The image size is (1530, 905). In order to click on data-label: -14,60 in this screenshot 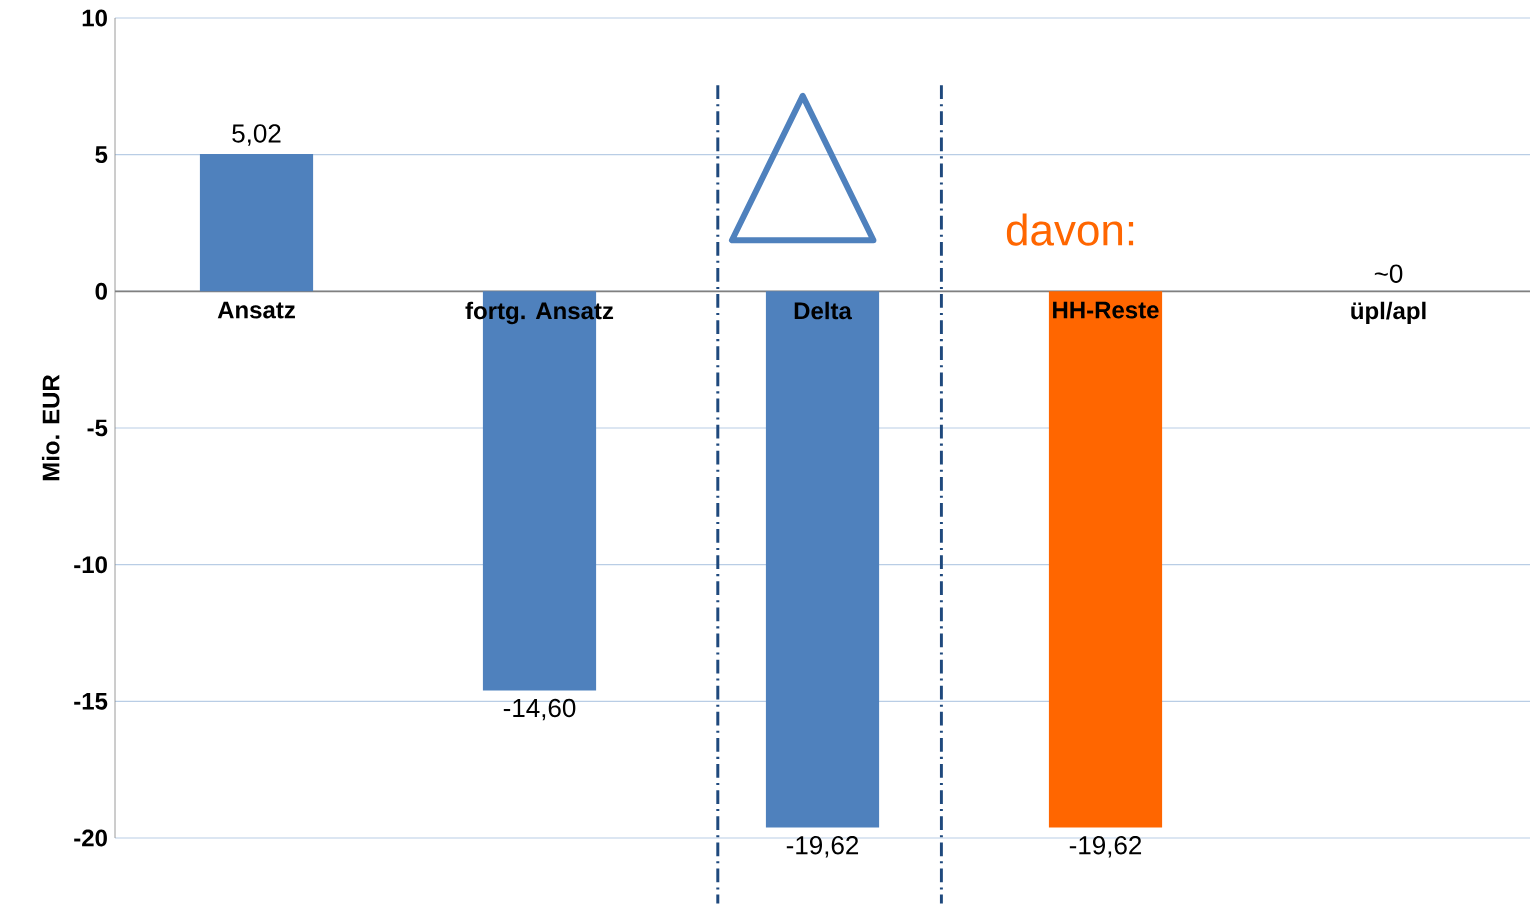, I will do `click(539, 709)`.